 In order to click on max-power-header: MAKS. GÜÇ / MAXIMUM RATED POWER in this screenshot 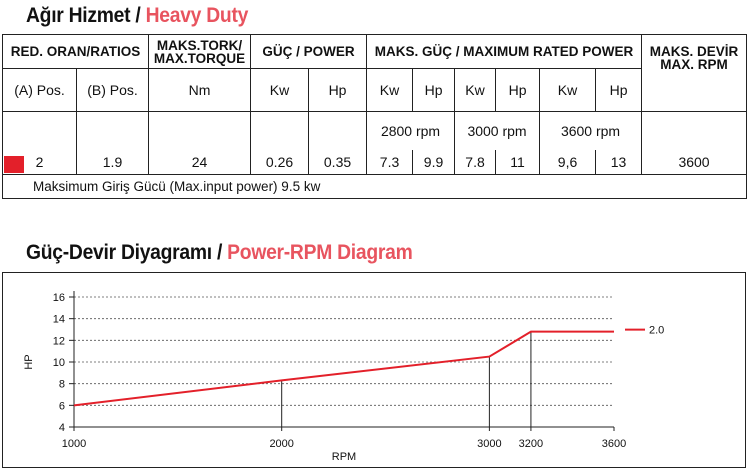, I will do `click(504, 51)`.